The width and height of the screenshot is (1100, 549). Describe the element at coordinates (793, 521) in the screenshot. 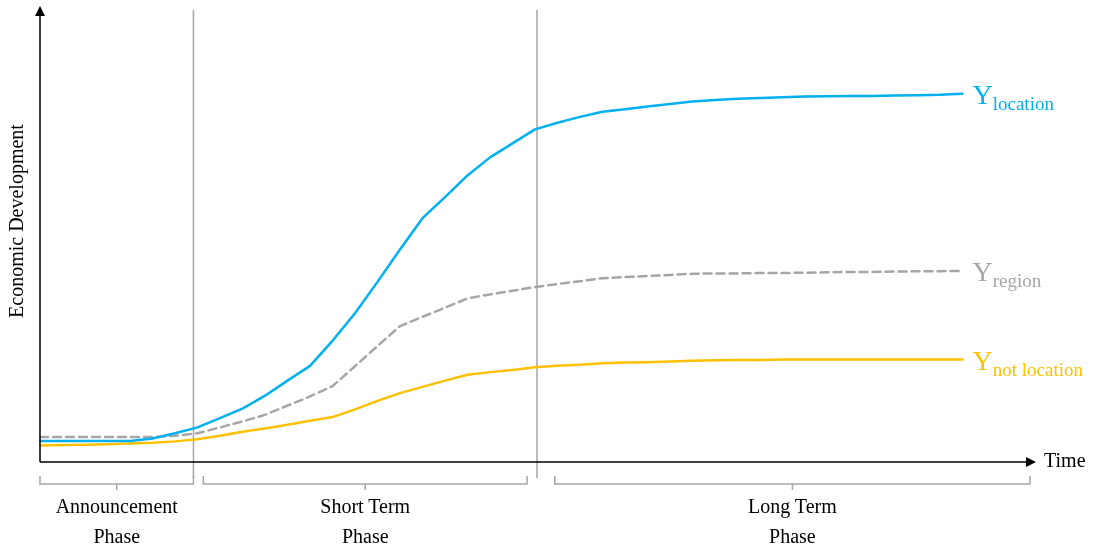

I see `text: Long Term Phase` at that location.